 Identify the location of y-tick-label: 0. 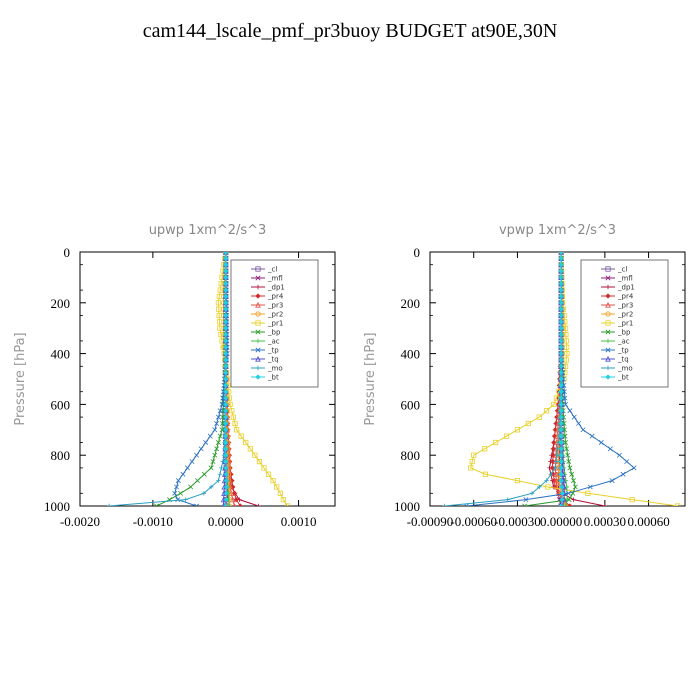
(67, 252).